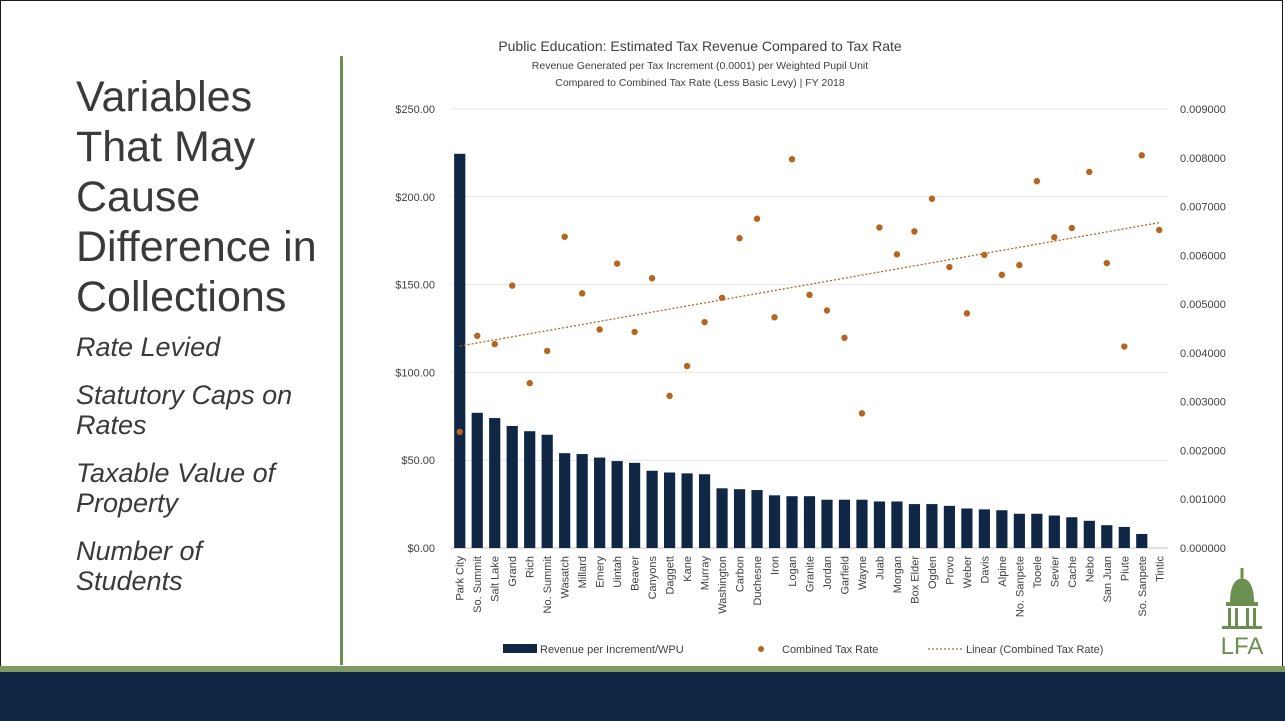 Image resolution: width=1285 pixels, height=721 pixels. Describe the element at coordinates (148, 347) in the screenshot. I see `variable-item: Rate Levied` at that location.